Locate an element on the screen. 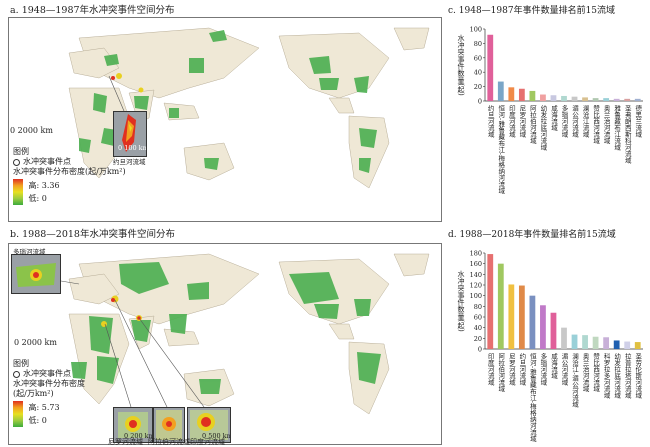 The height and width of the screenshot is (447, 650). inset-ganges-scale: 0 500 km is located at coordinates (216, 436).